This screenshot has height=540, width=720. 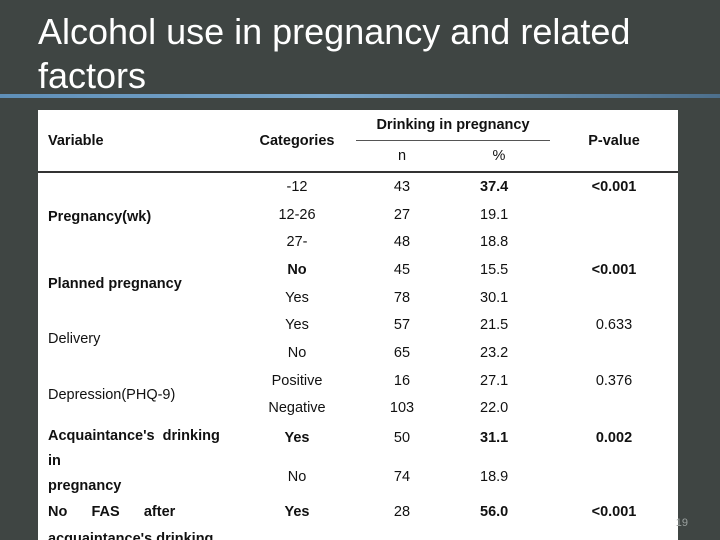 I want to click on percent-cell: 15.5, so click(x=494, y=269).